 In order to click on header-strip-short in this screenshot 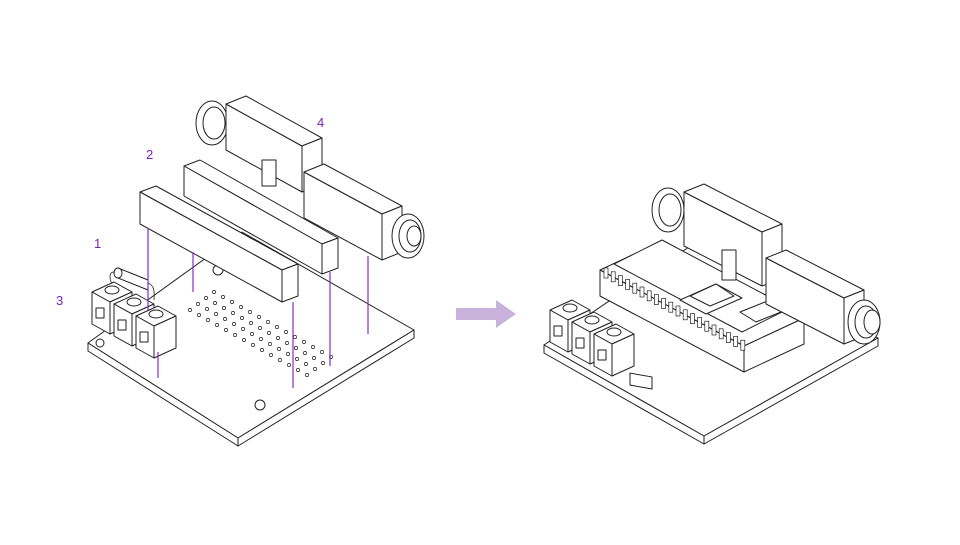, I will do `click(261, 217)`.